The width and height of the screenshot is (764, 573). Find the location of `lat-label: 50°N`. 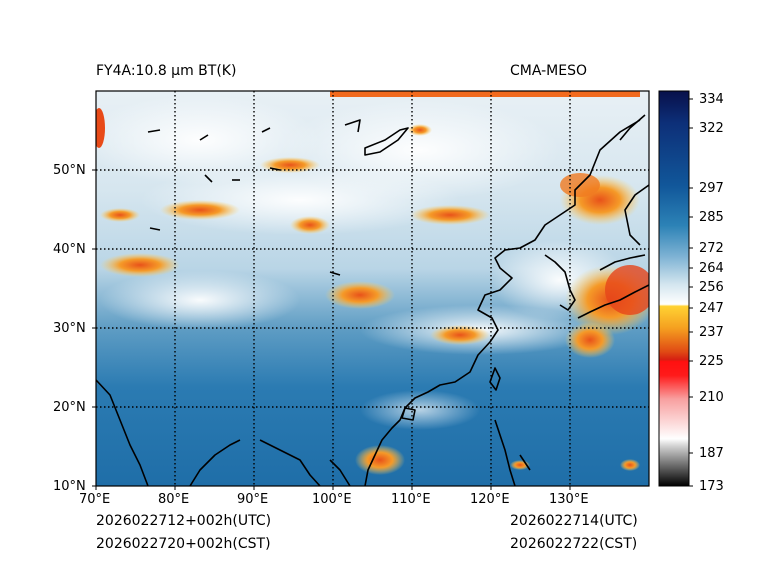

lat-label: 50°N is located at coordinates (69, 170).